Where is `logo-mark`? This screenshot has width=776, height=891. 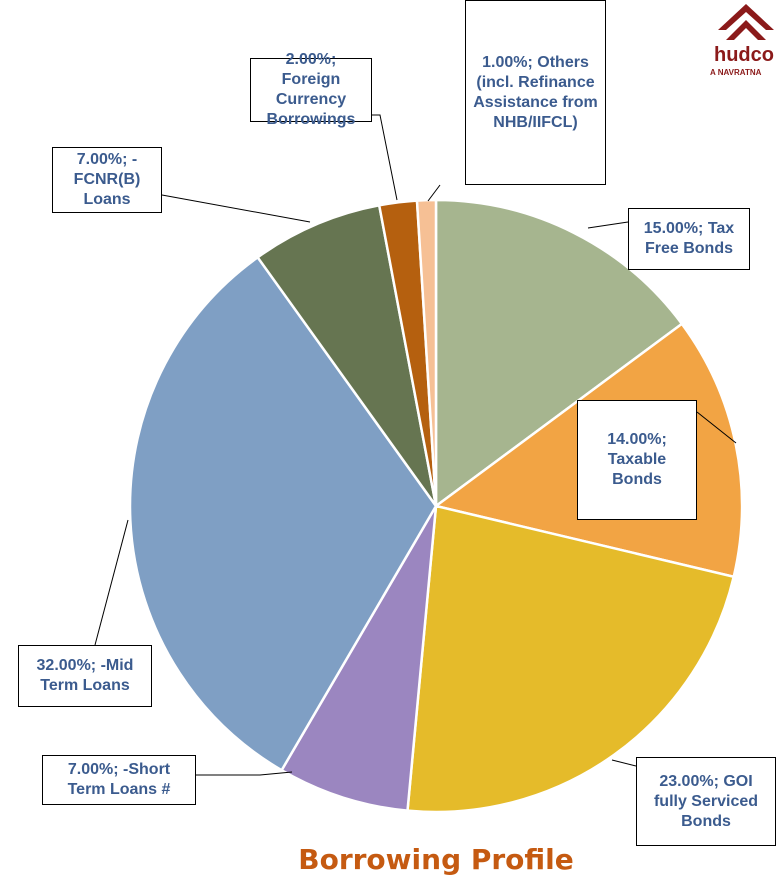
logo-mark is located at coordinates (746, 22).